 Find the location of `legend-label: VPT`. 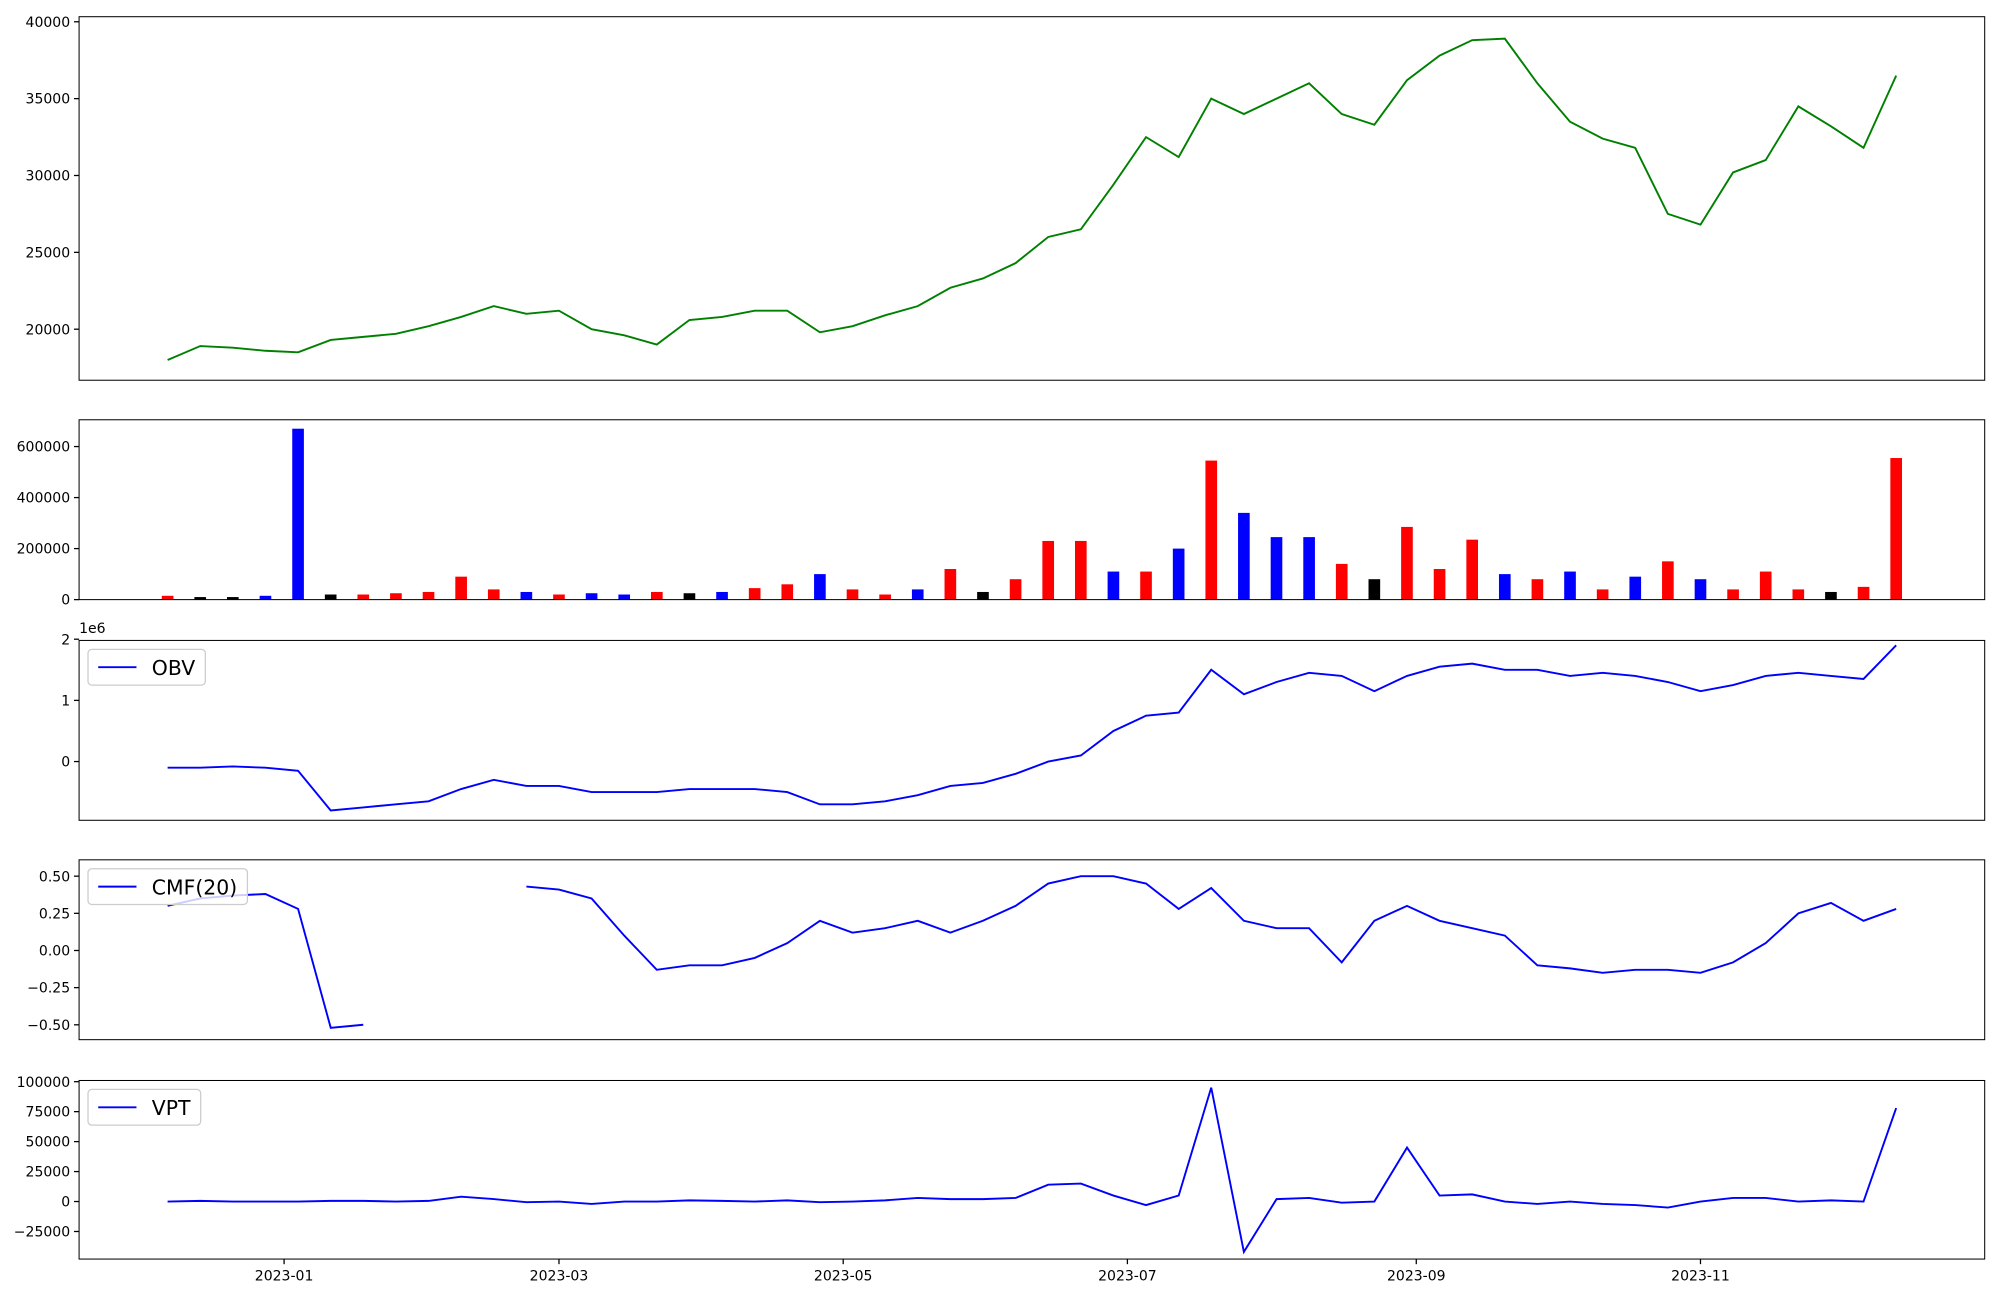

legend-label: VPT is located at coordinates (171, 1108).